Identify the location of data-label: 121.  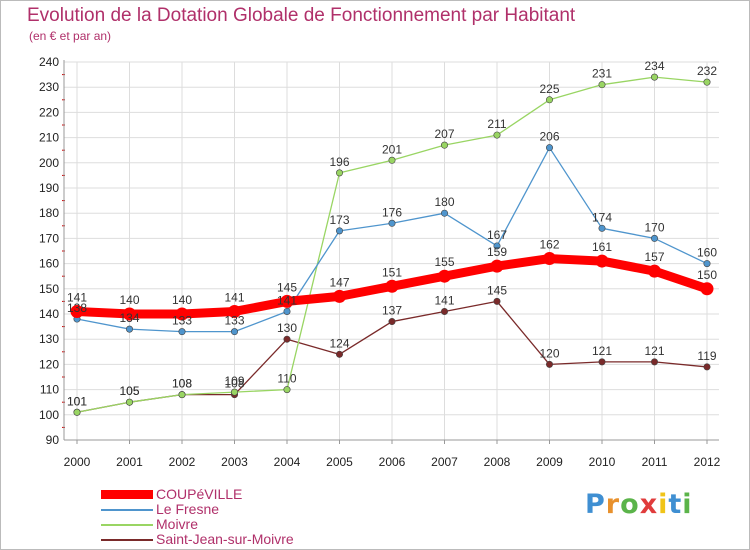
(654, 351).